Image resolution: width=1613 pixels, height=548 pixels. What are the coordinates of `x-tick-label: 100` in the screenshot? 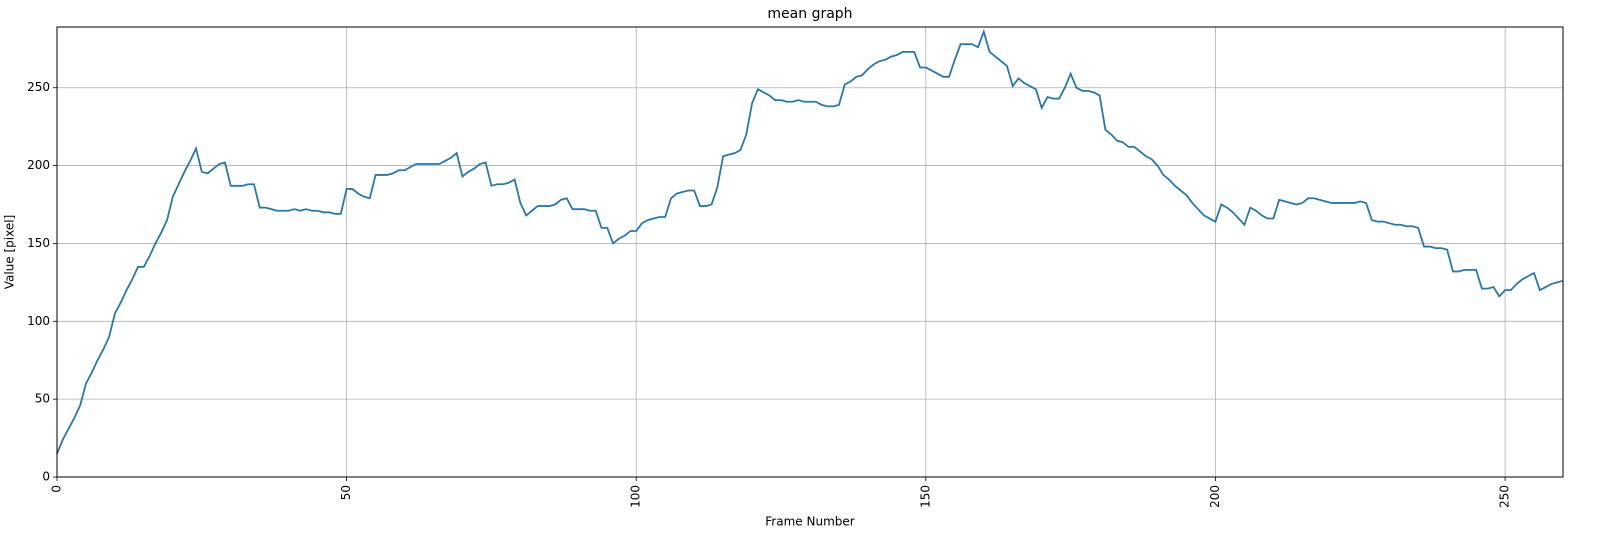 It's located at (636, 496).